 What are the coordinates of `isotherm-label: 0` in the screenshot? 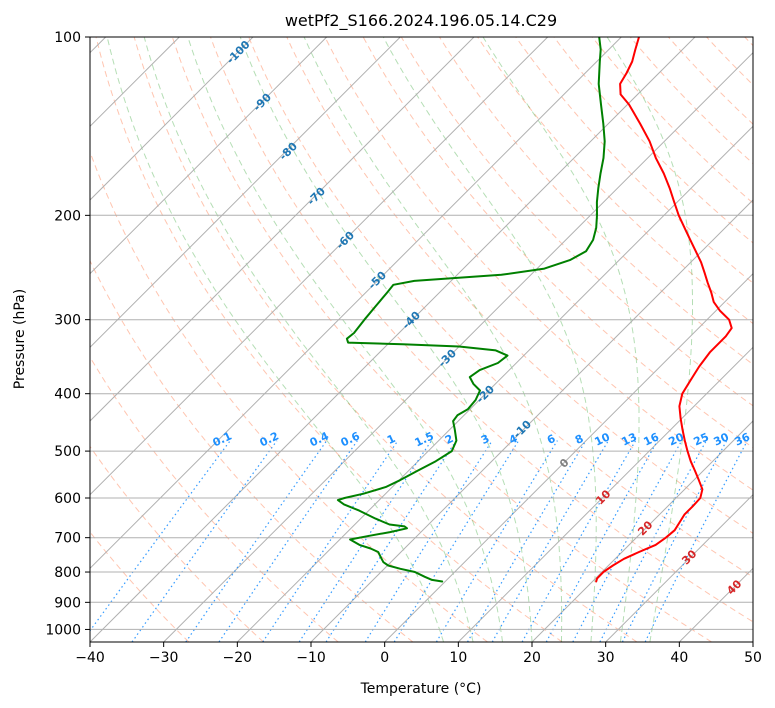 It's located at (564, 463).